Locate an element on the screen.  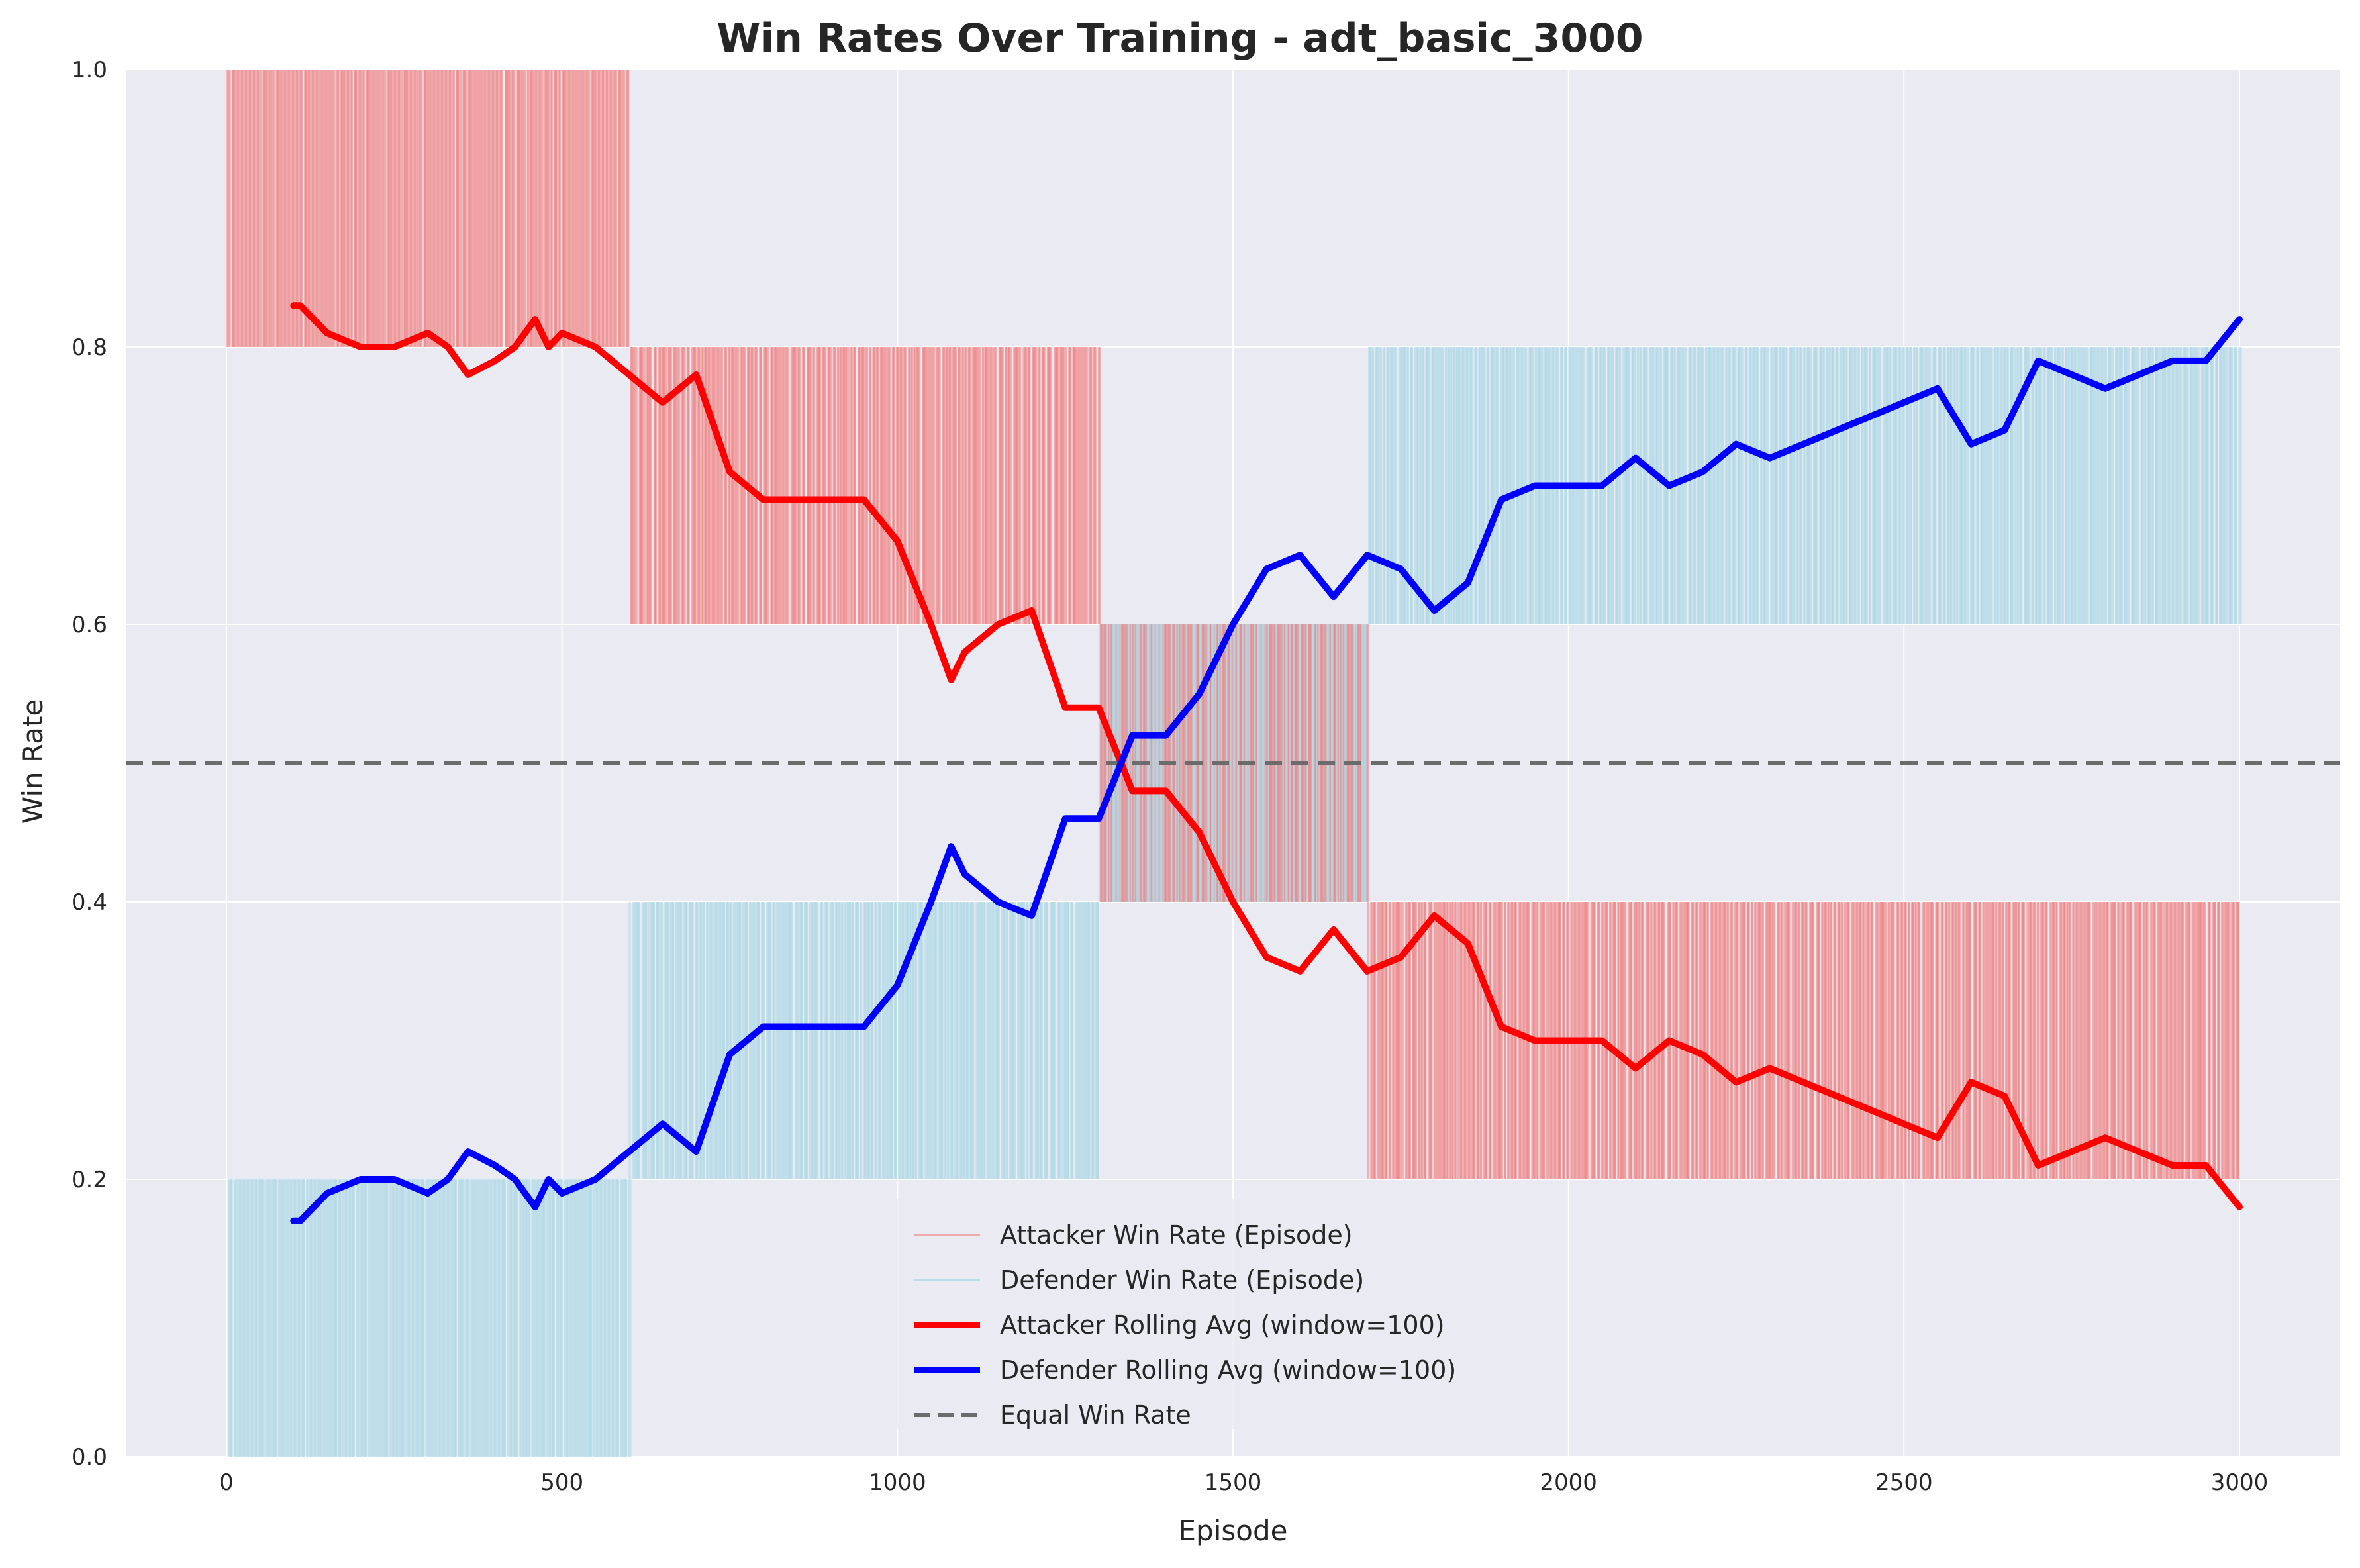
legend-item-defender-rolling: Defender Rolling Avg (window=100) is located at coordinates (1185, 1370).